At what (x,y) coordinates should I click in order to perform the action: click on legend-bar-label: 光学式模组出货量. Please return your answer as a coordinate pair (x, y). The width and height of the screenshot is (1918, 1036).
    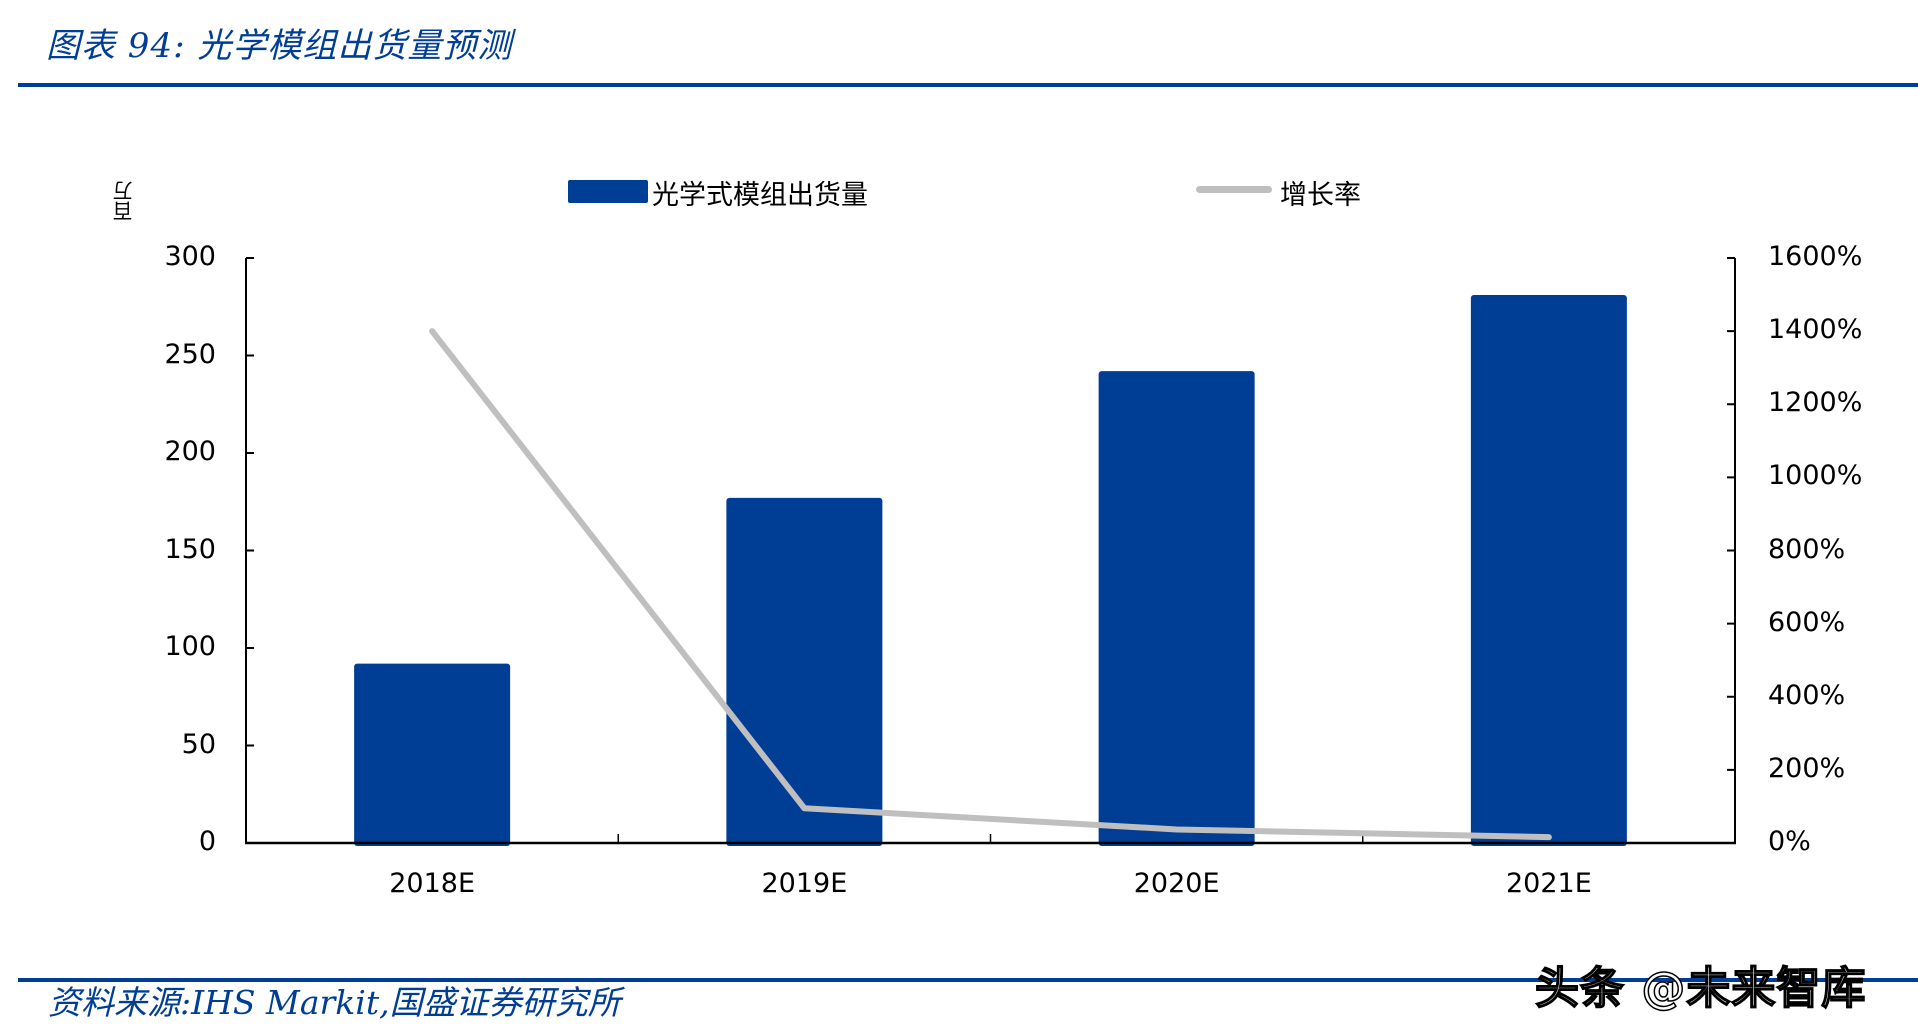
    Looking at the image, I should click on (760, 195).